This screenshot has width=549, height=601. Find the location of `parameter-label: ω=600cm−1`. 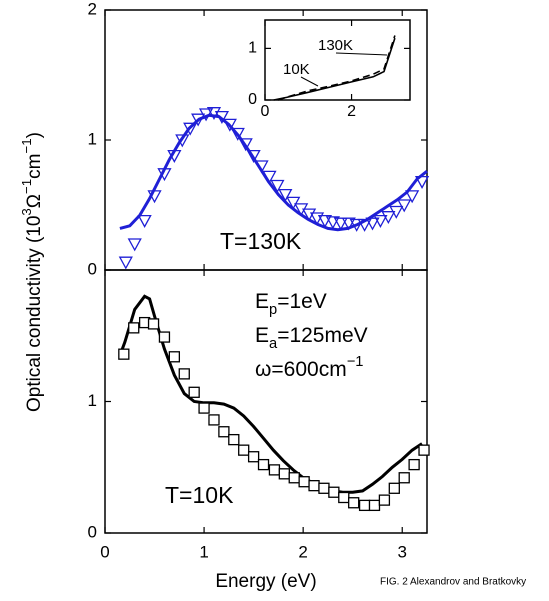

parameter-label: ω=600cm−1 is located at coordinates (309, 367).